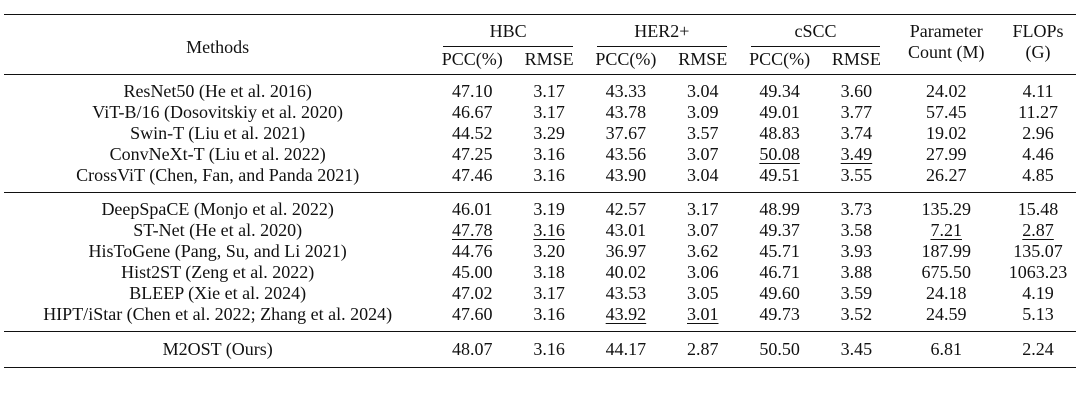 Image resolution: width=1080 pixels, height=406 pixels. I want to click on value-cell: 43.90, so click(626, 175).